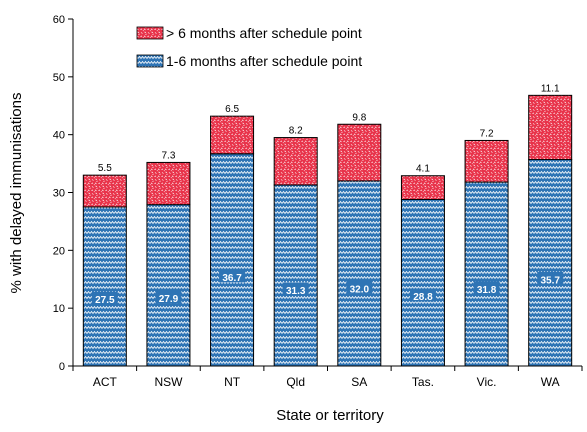 This screenshot has height=432, width=587. Describe the element at coordinates (16, 193) in the screenshot. I see `y-axis-label: % with delayed immunisations` at that location.